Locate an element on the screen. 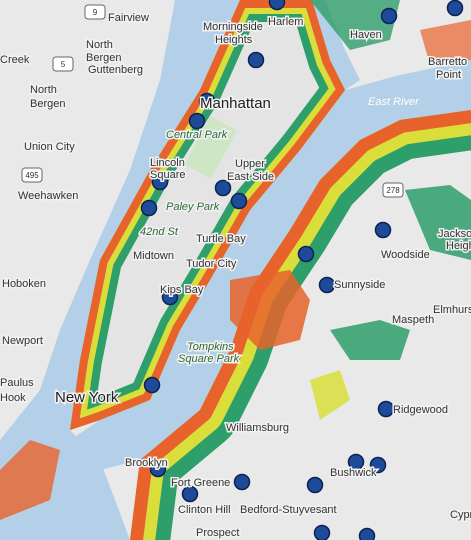  place-label: Prospect is located at coordinates (217, 533).